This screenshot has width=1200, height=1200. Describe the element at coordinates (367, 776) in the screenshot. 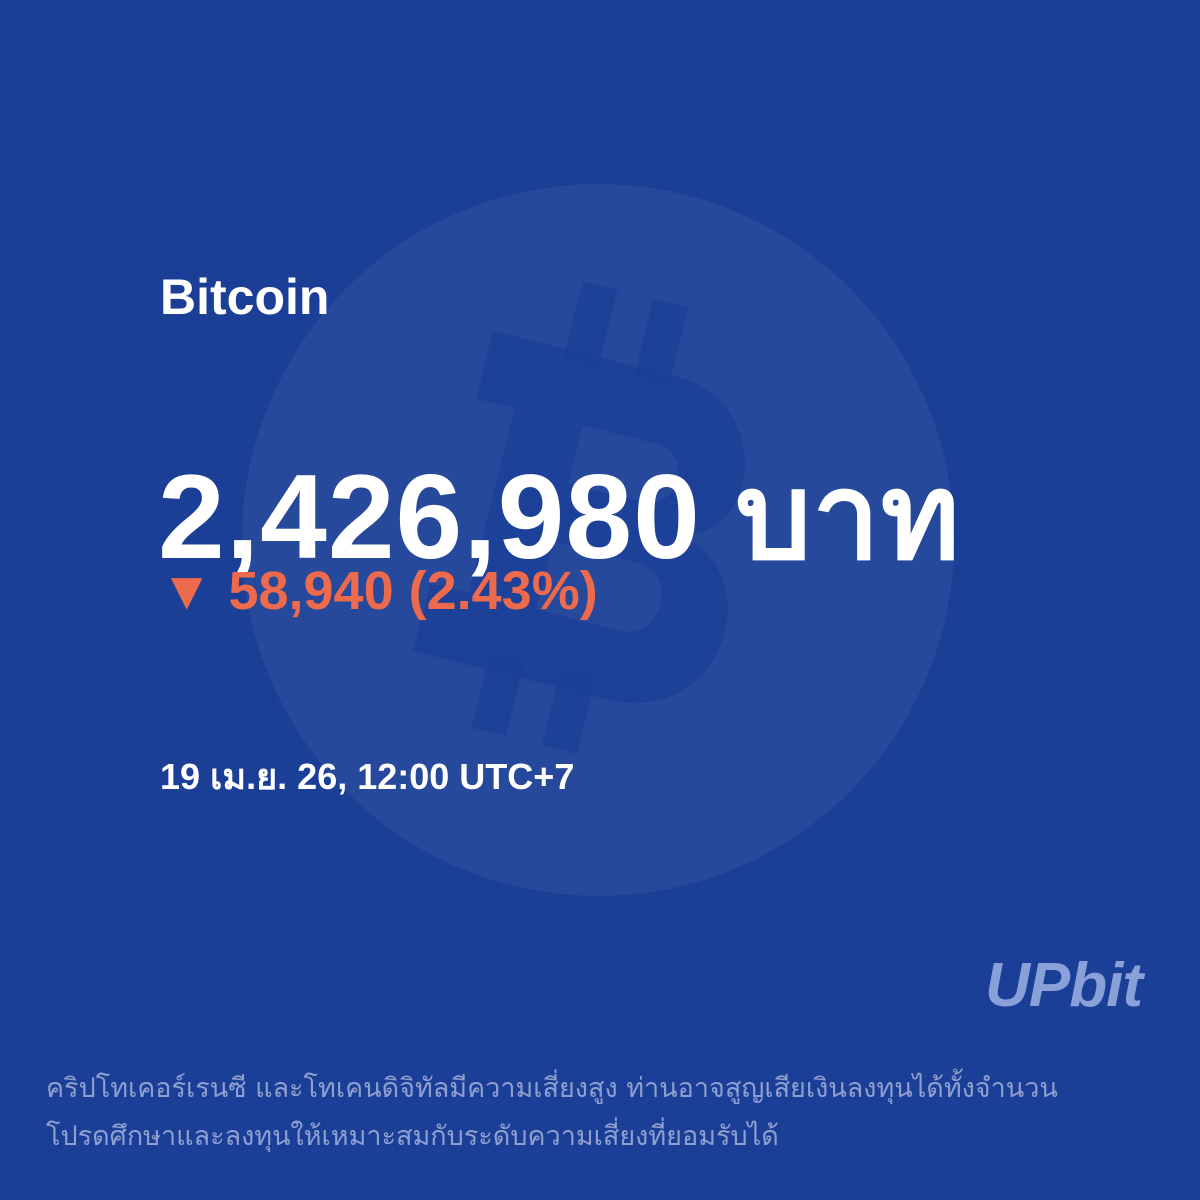

I see `timestamp: 19 เม.ย. 26, 12:00 UTC+7` at that location.